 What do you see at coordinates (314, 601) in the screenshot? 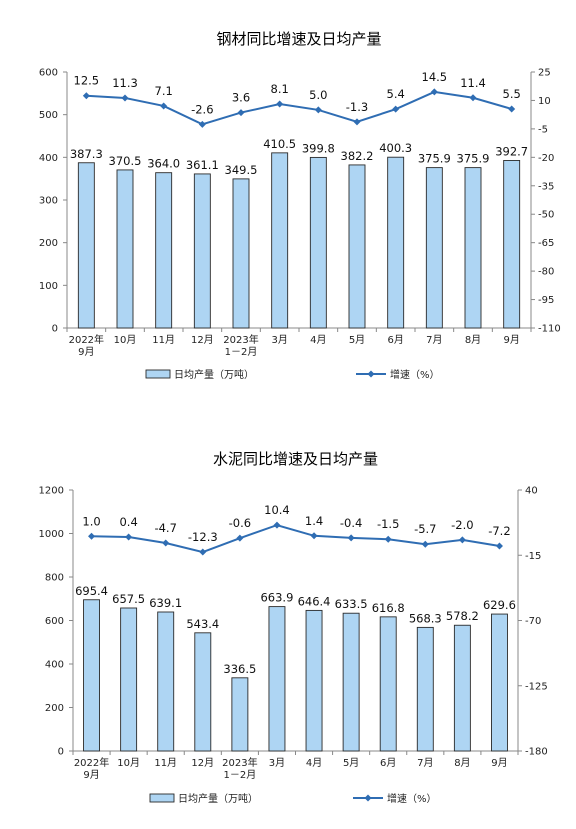
I see `bar-data-label: 646.4` at bounding box center [314, 601].